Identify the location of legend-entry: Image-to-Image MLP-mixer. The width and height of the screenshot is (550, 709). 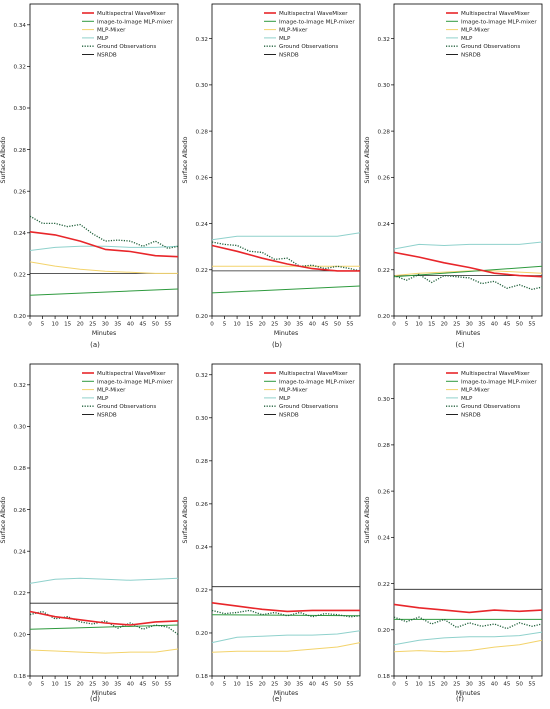
(135, 382).